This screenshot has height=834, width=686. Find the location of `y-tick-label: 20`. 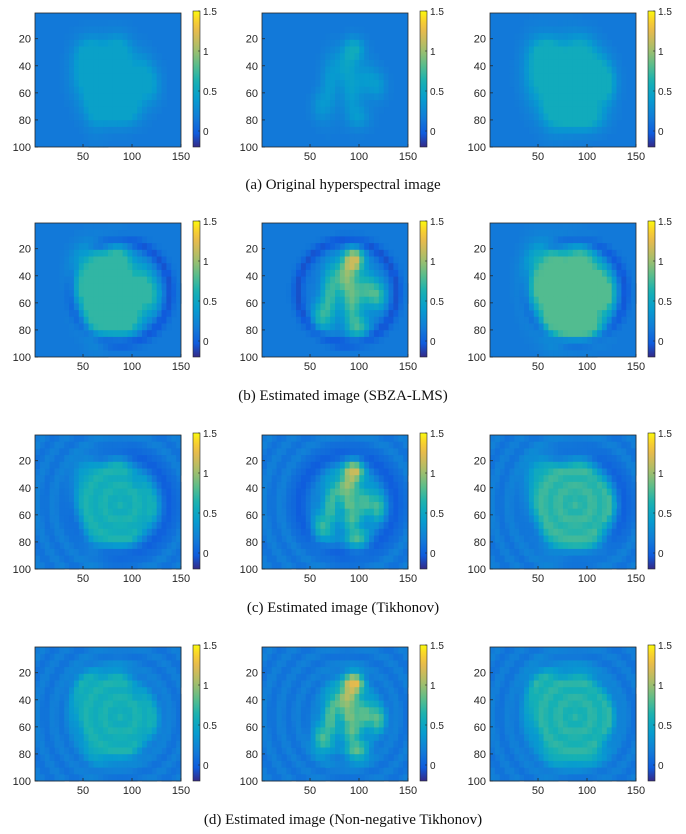

y-tick-label: 20 is located at coordinates (25, 462).